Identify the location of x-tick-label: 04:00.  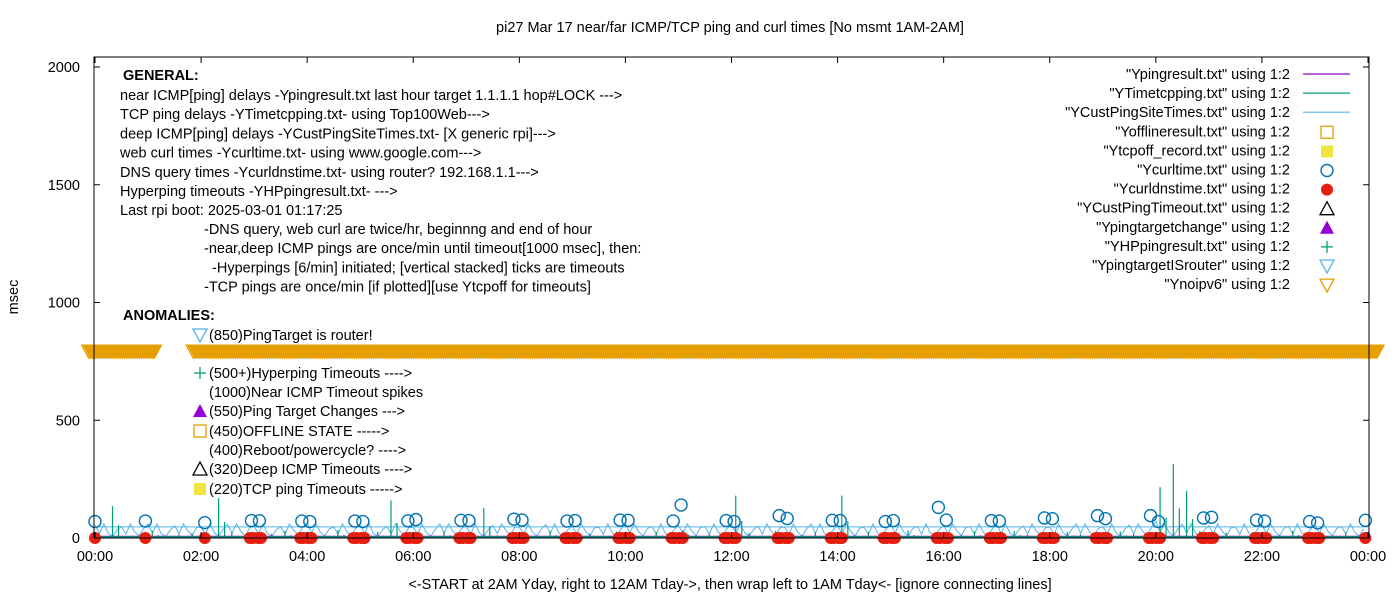
(307, 557).